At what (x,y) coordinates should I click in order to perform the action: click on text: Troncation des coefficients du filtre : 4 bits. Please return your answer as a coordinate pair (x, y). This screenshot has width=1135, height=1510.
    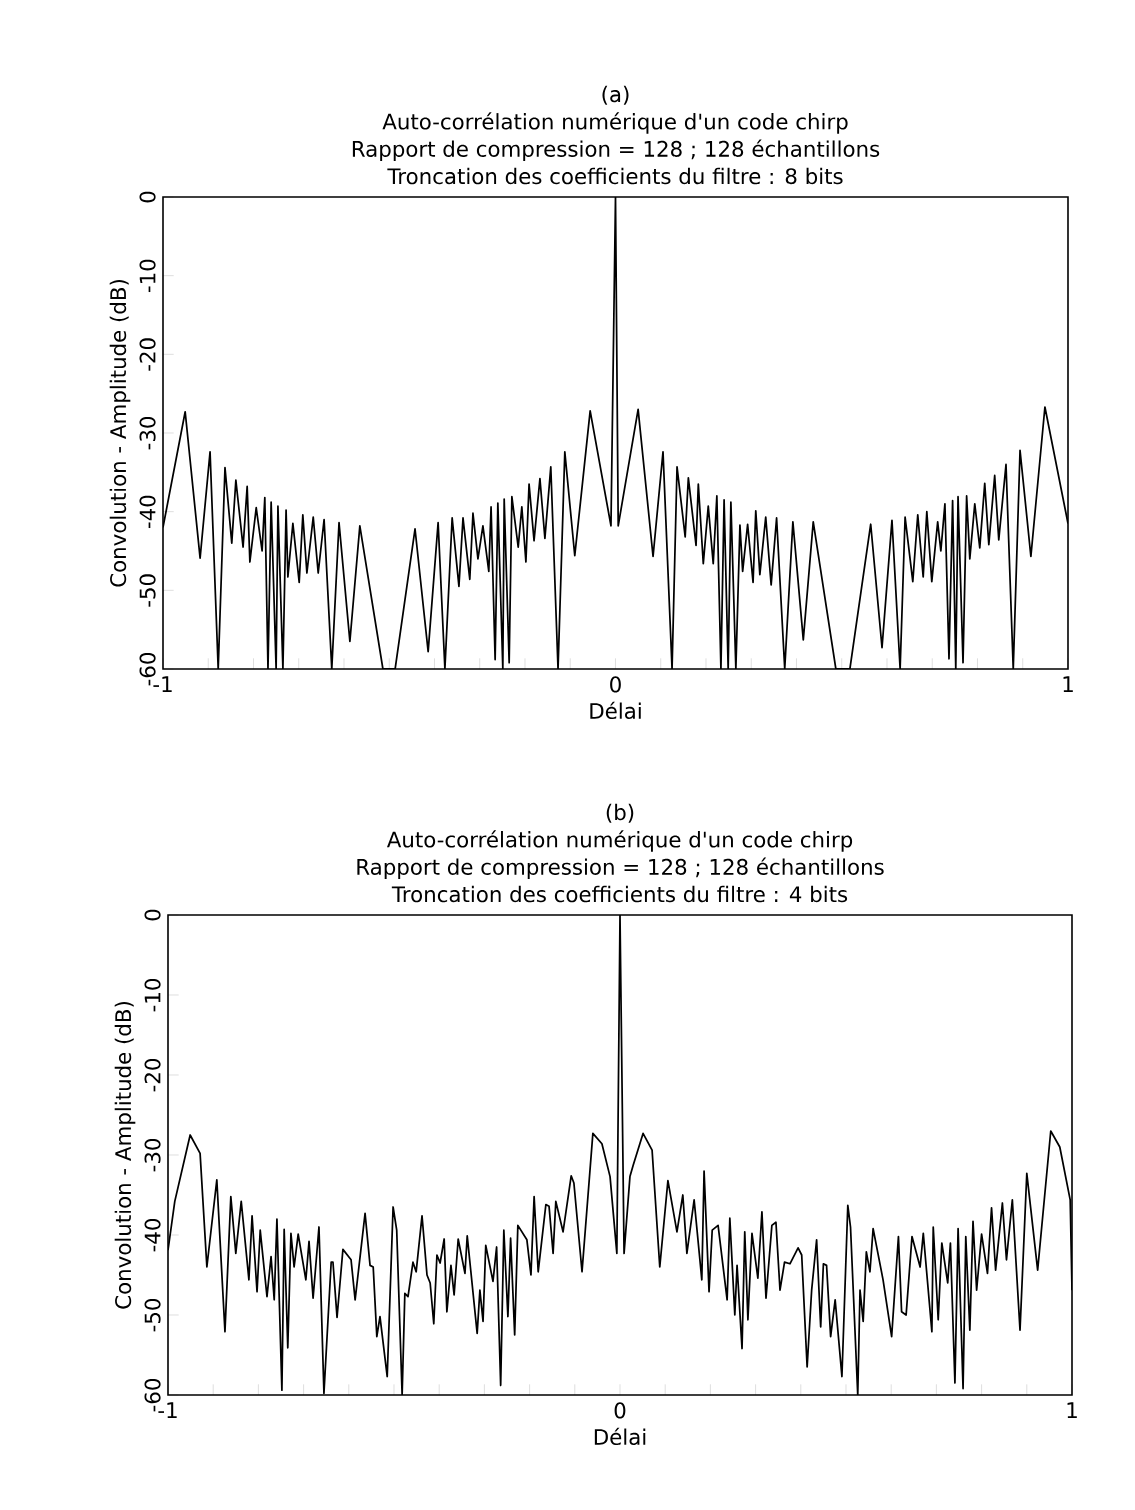
    Looking at the image, I should click on (619, 894).